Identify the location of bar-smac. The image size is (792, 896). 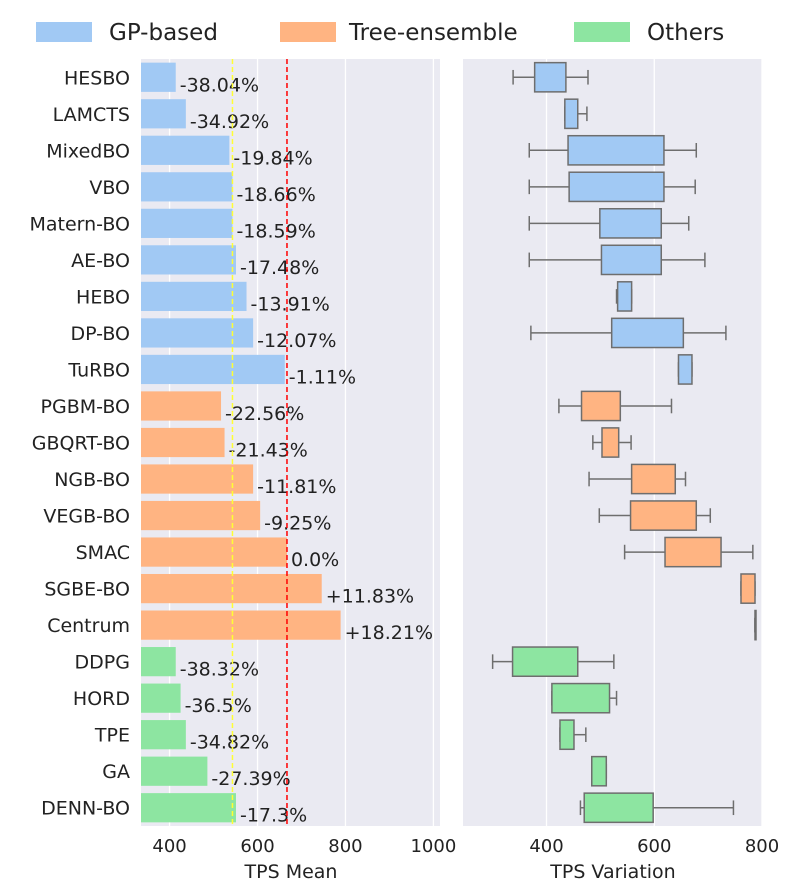
(214, 552).